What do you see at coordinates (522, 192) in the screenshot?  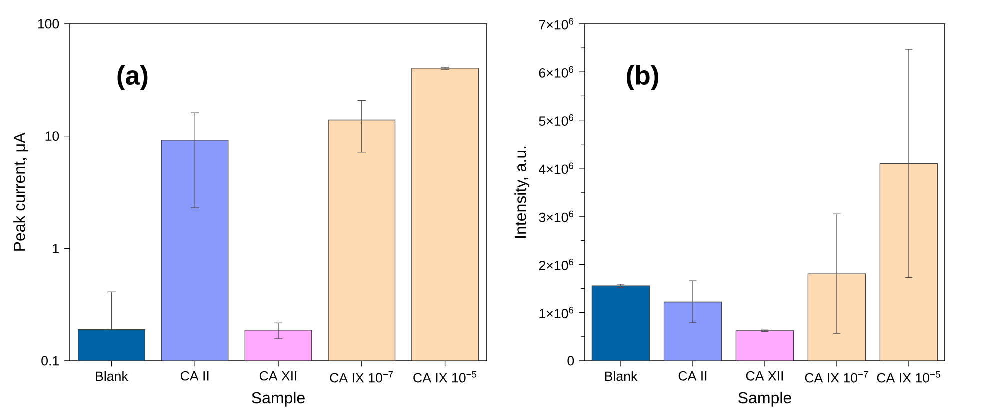 I see `y-axis-title: Intensity, a.u.` at bounding box center [522, 192].